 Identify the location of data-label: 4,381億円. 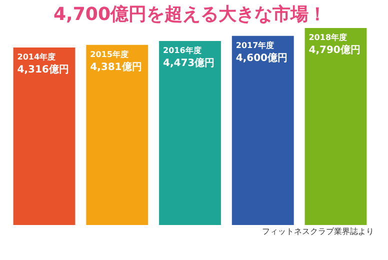
(116, 66).